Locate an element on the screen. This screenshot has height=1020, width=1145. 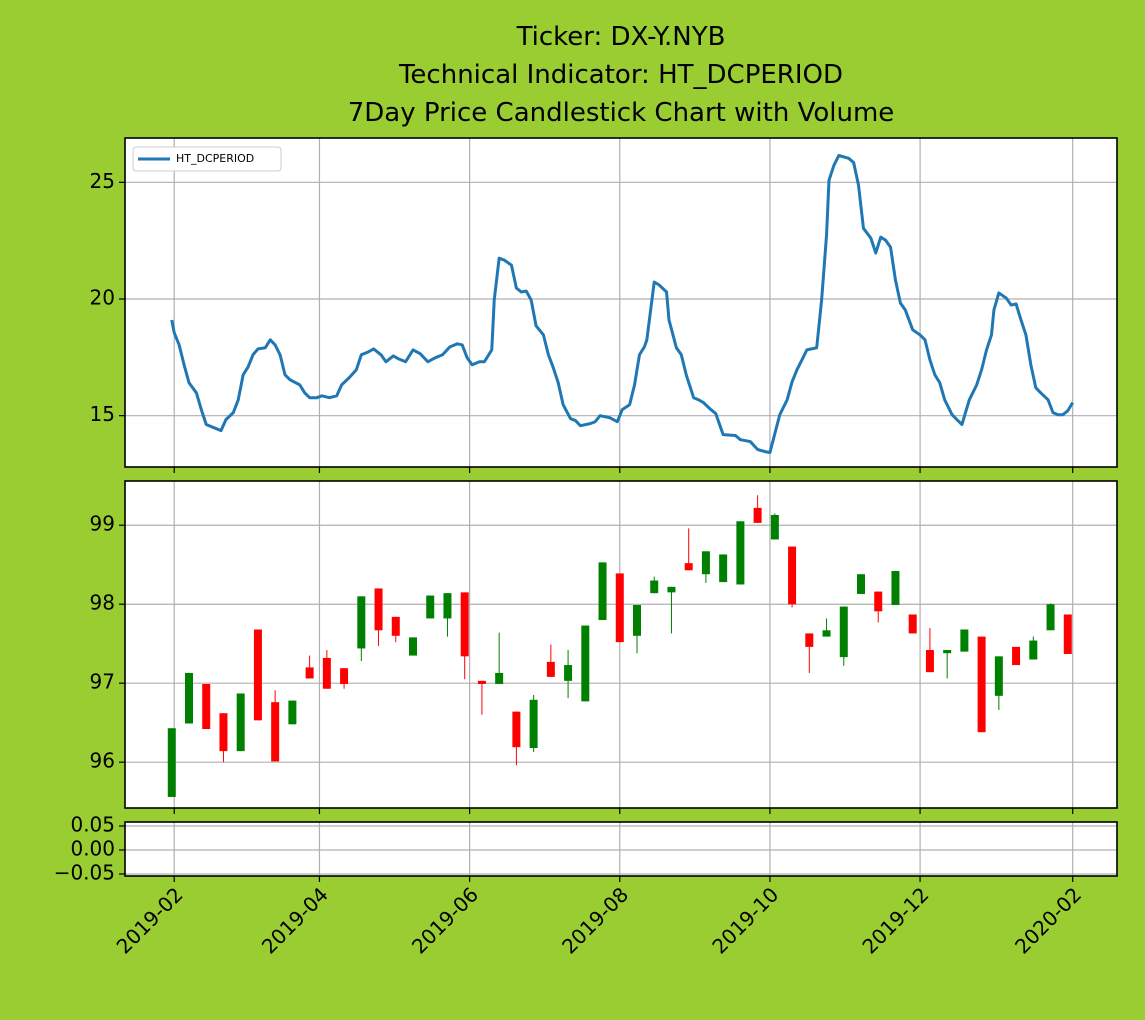
legend-label: HT_DCPERIOD is located at coordinates (215, 158).